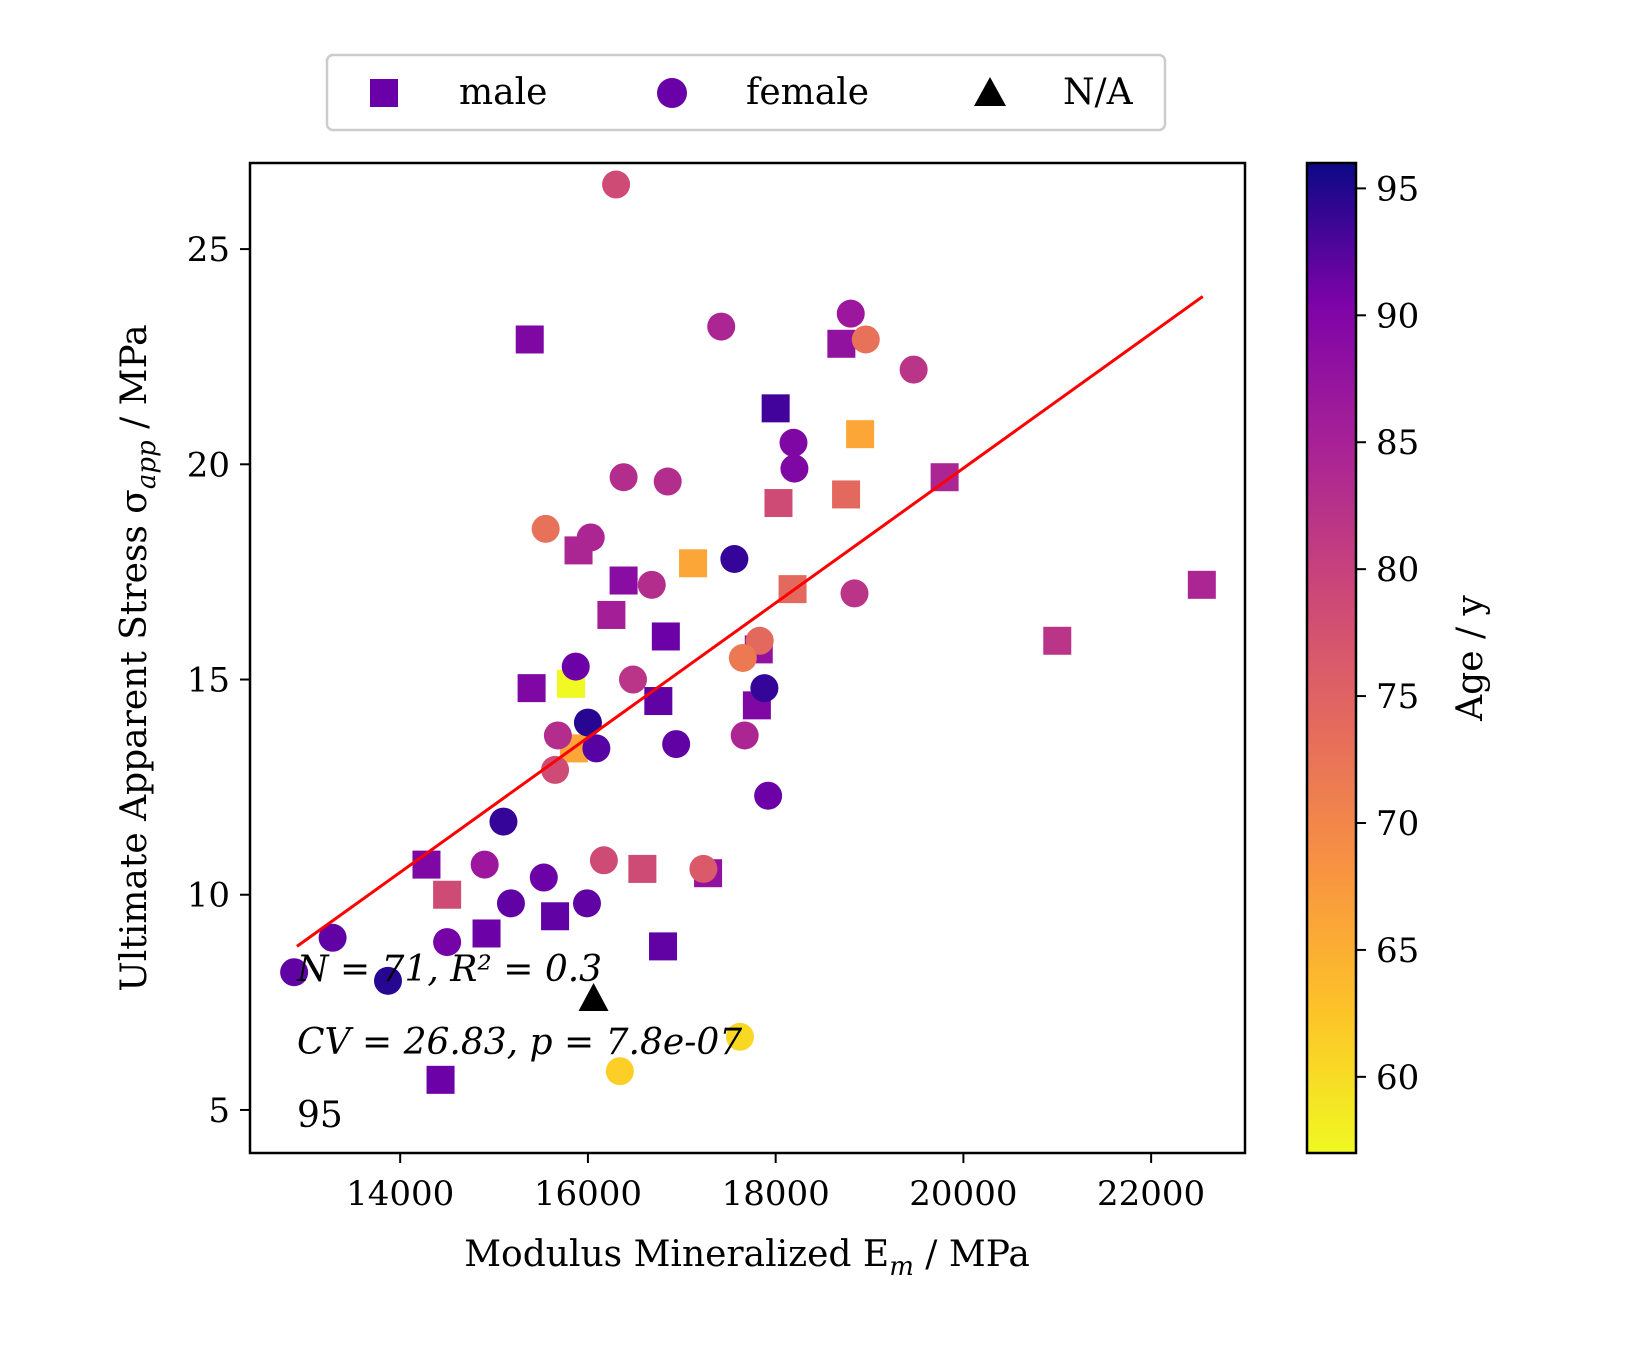 The image size is (1650, 1350). Describe the element at coordinates (672, 93) in the screenshot. I see `legend-female-marker` at that location.